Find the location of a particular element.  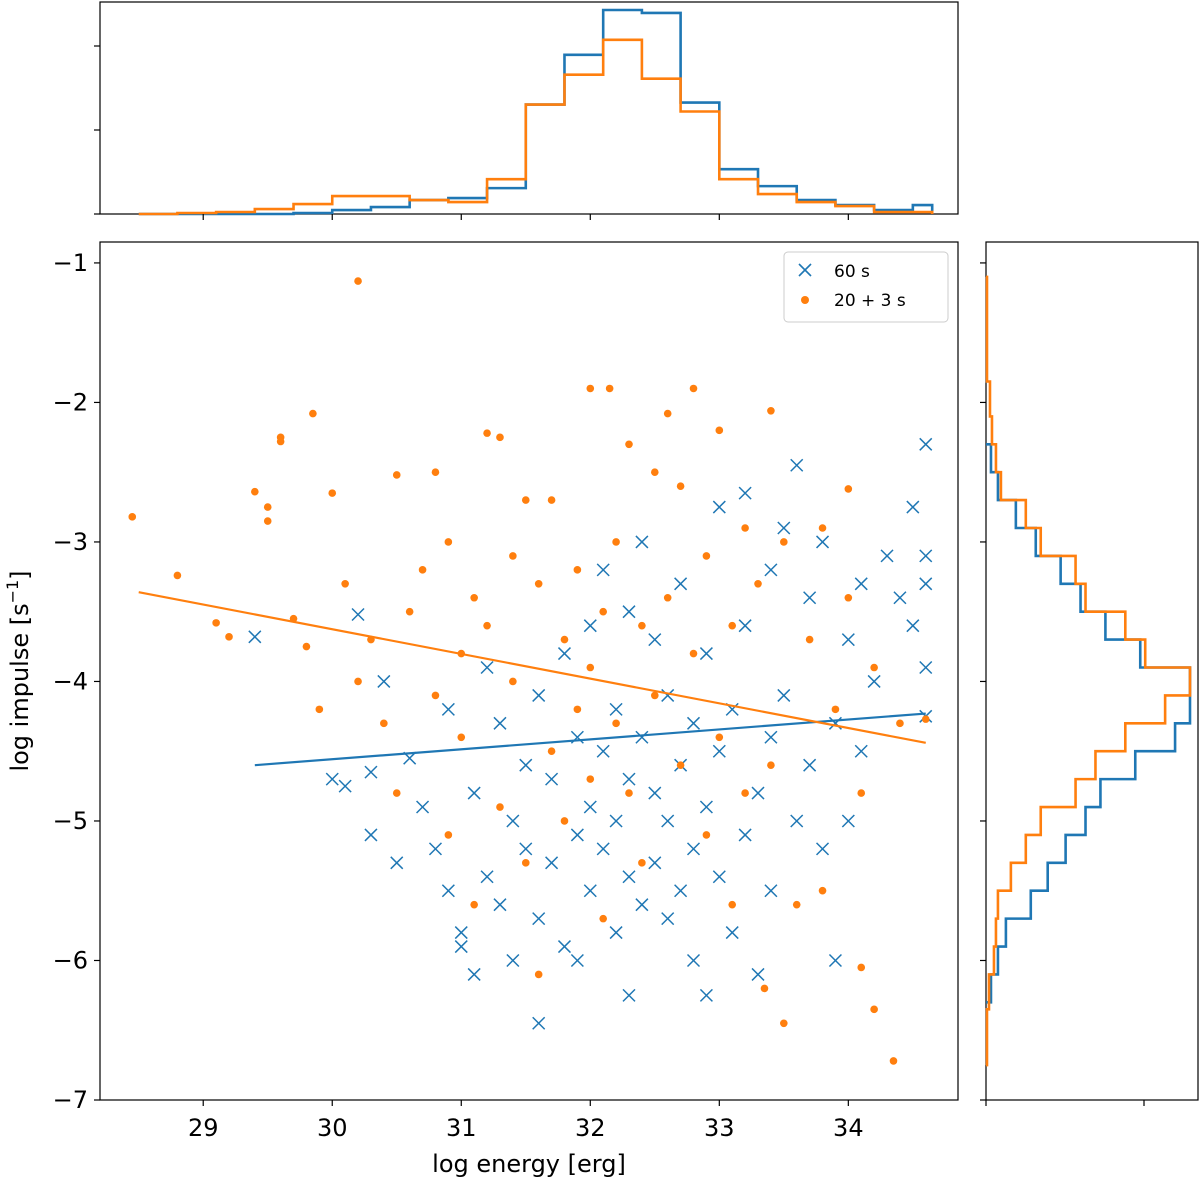

y-tick-label: −1 is located at coordinates (70, 263).